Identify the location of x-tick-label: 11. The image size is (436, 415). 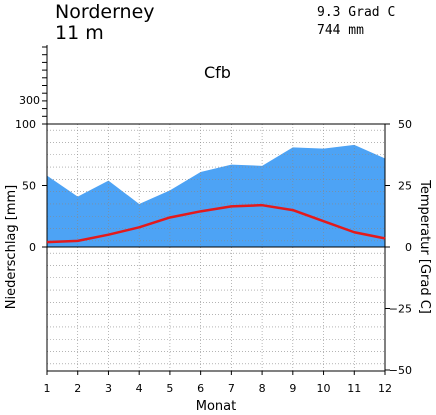
(354, 388).